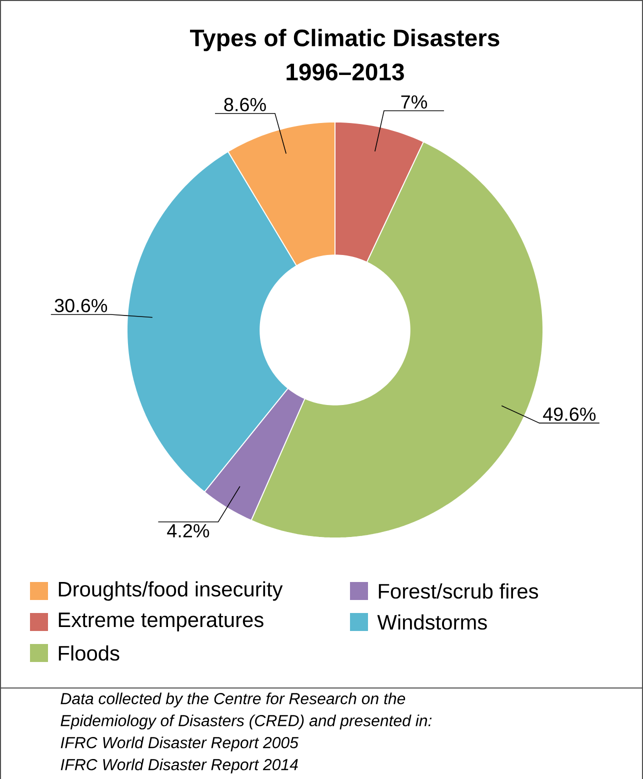 Image resolution: width=643 pixels, height=779 pixels. What do you see at coordinates (345, 72) in the screenshot?
I see `chart-subtitle: 1996–2013` at bounding box center [345, 72].